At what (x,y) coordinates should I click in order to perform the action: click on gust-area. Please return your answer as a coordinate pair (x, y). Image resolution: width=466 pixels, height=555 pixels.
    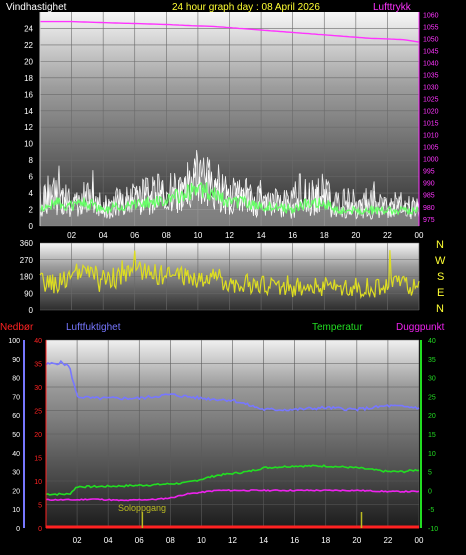
    Looking at the image, I should click on (229, 188).